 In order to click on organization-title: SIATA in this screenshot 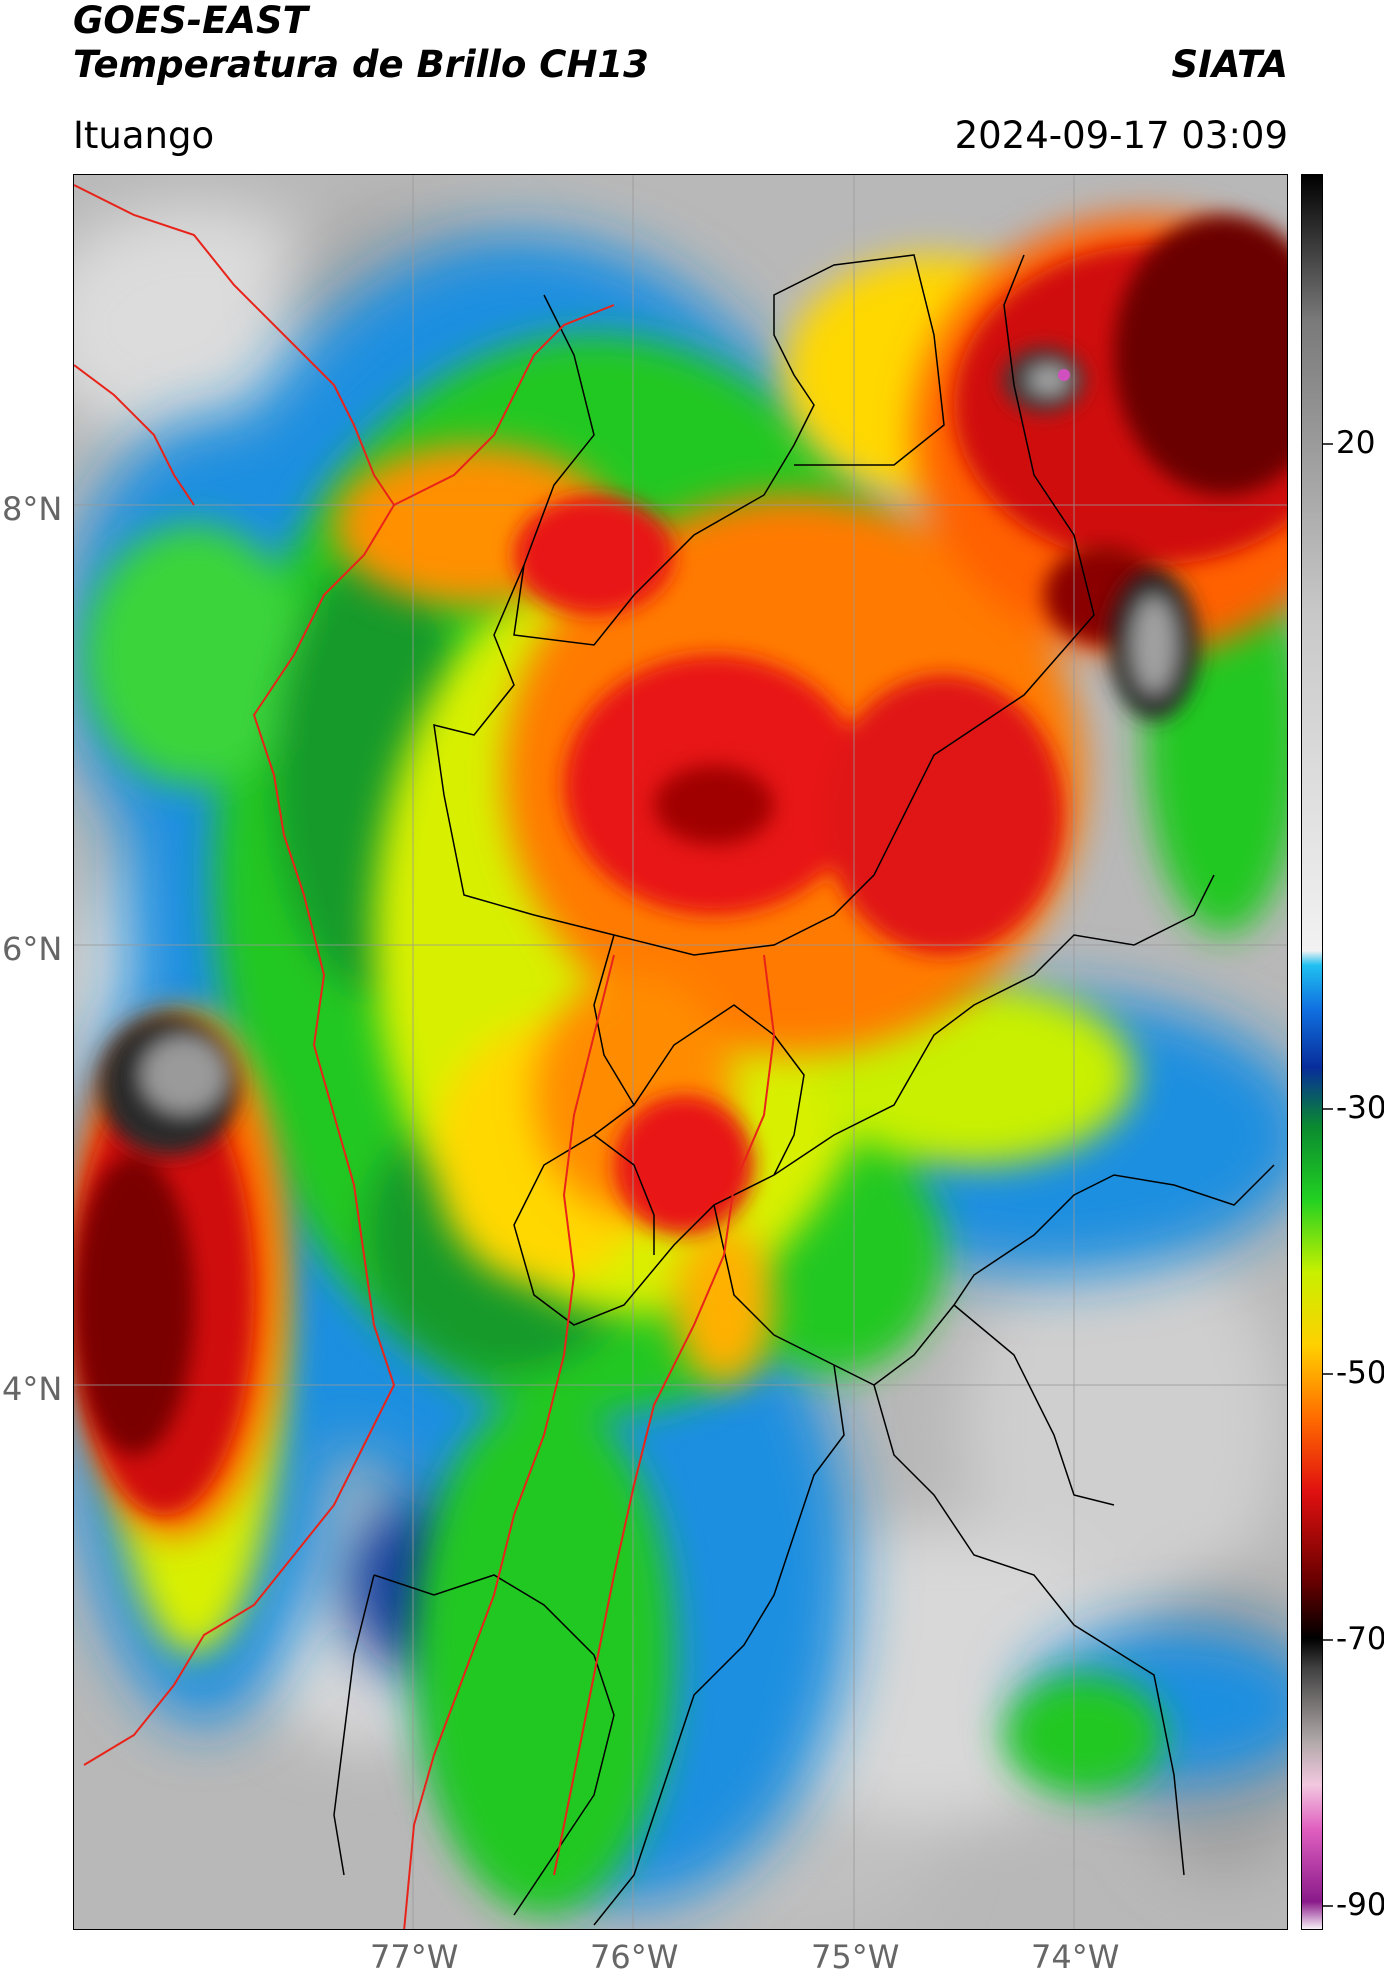, I will do `click(1229, 64)`.